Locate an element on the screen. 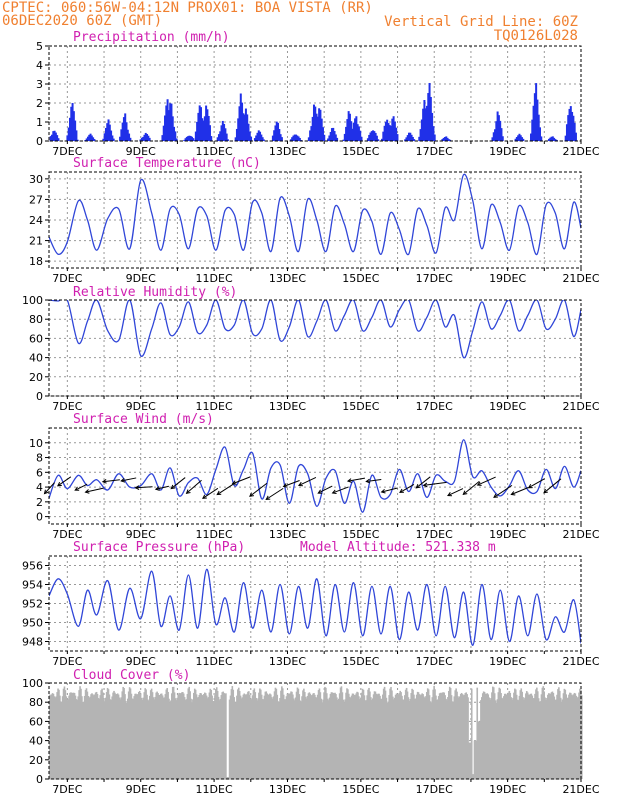 This screenshot has height=800, width=618. y-tick-label: 60 is located at coordinates (36, 338).